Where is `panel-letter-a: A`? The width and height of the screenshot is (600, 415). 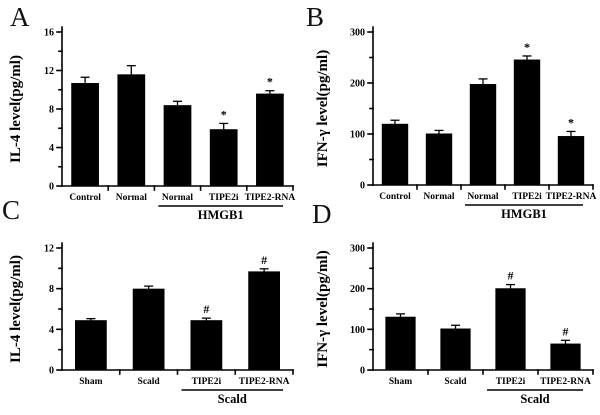
panel-letter-a: A is located at coordinates (20, 17).